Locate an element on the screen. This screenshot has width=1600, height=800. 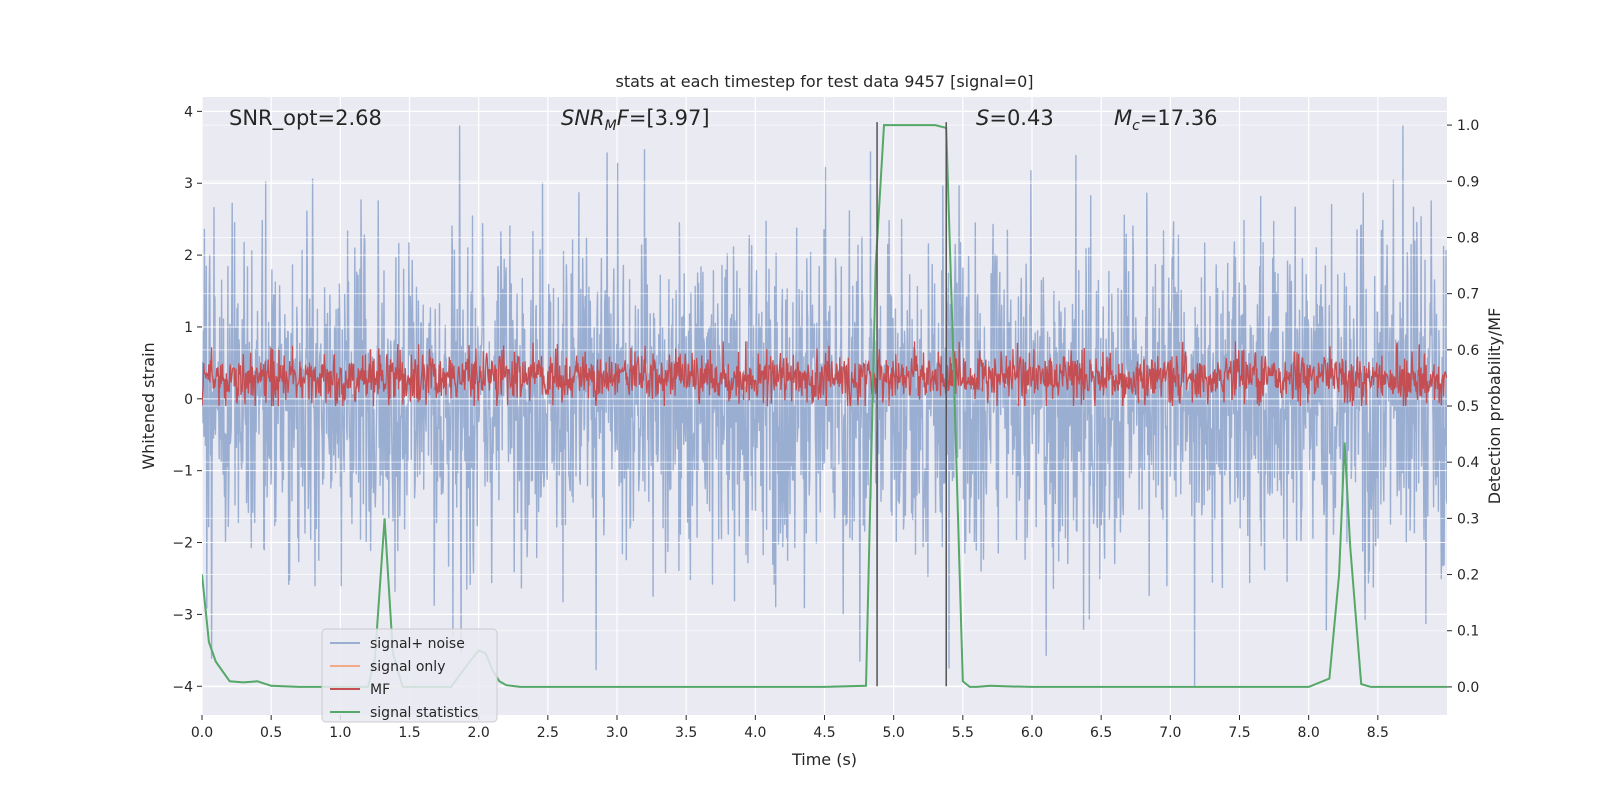
x-tick-label: 3.0 is located at coordinates (617, 733).